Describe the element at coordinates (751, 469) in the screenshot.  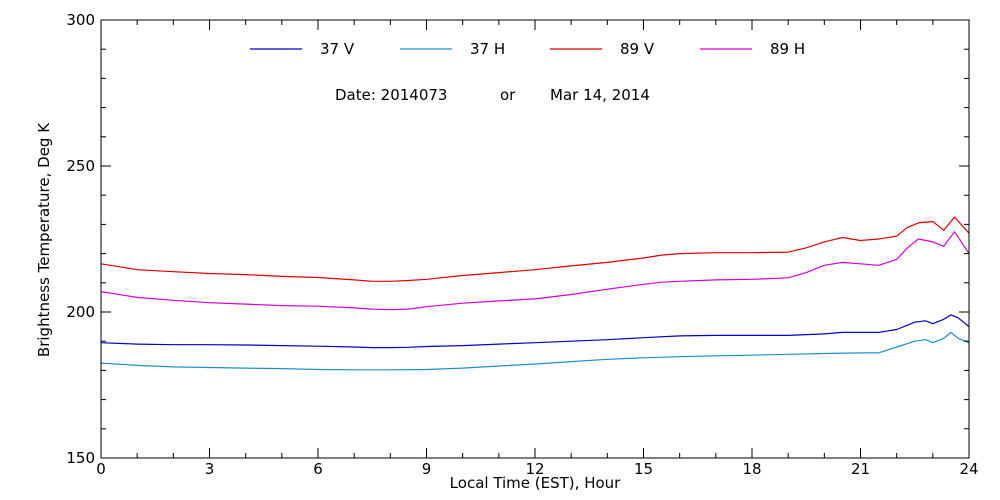
I see `x-tick-label: 18` at that location.